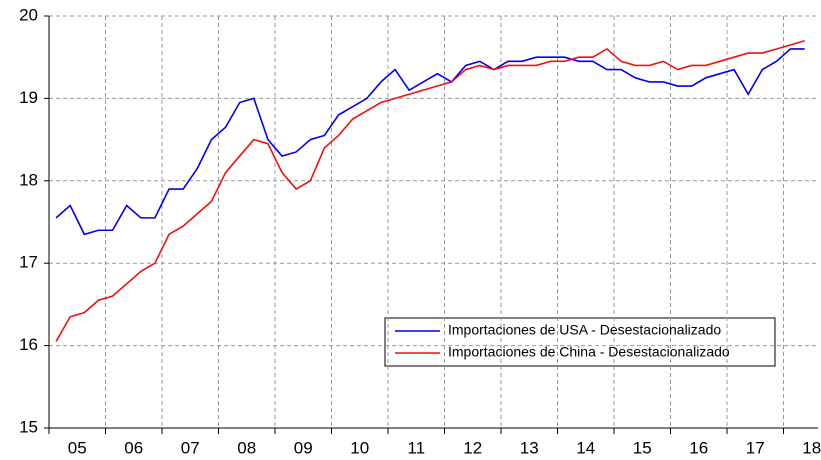  I want to click on legend-box, so click(580, 342).